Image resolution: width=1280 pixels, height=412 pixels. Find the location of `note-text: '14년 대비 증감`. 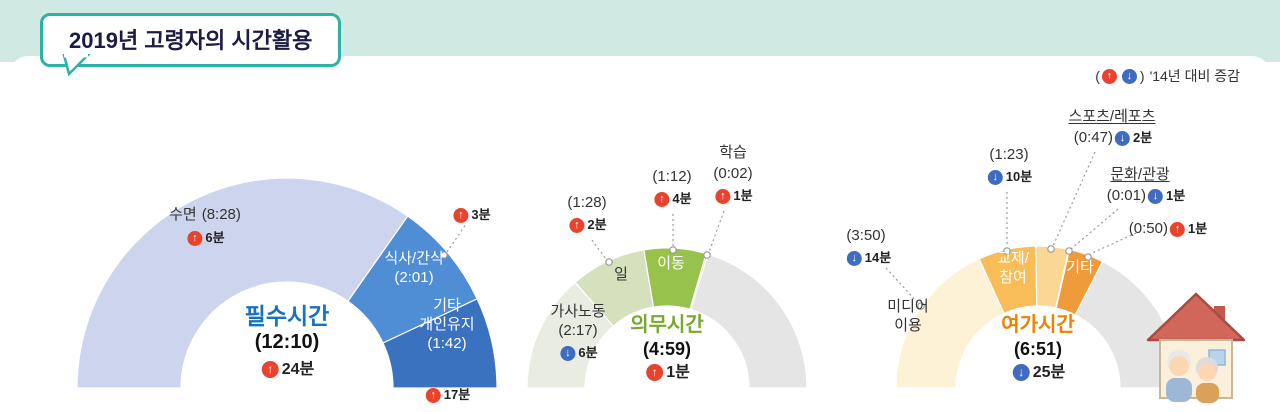

note-text: '14년 대비 증감 is located at coordinates (1194, 76).